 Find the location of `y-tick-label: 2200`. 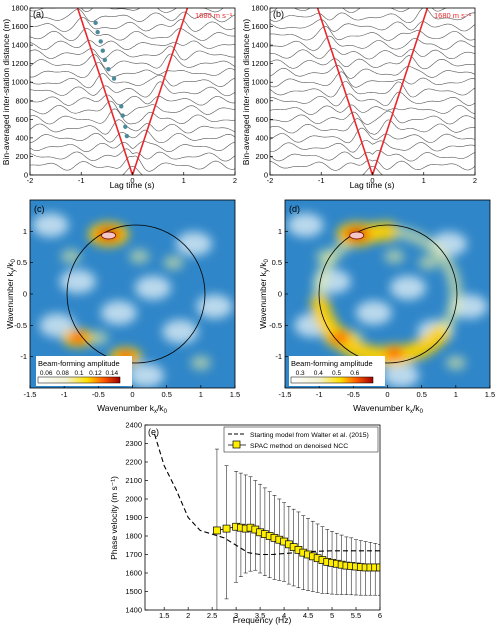

y-tick-label: 2200 is located at coordinates (133, 462).